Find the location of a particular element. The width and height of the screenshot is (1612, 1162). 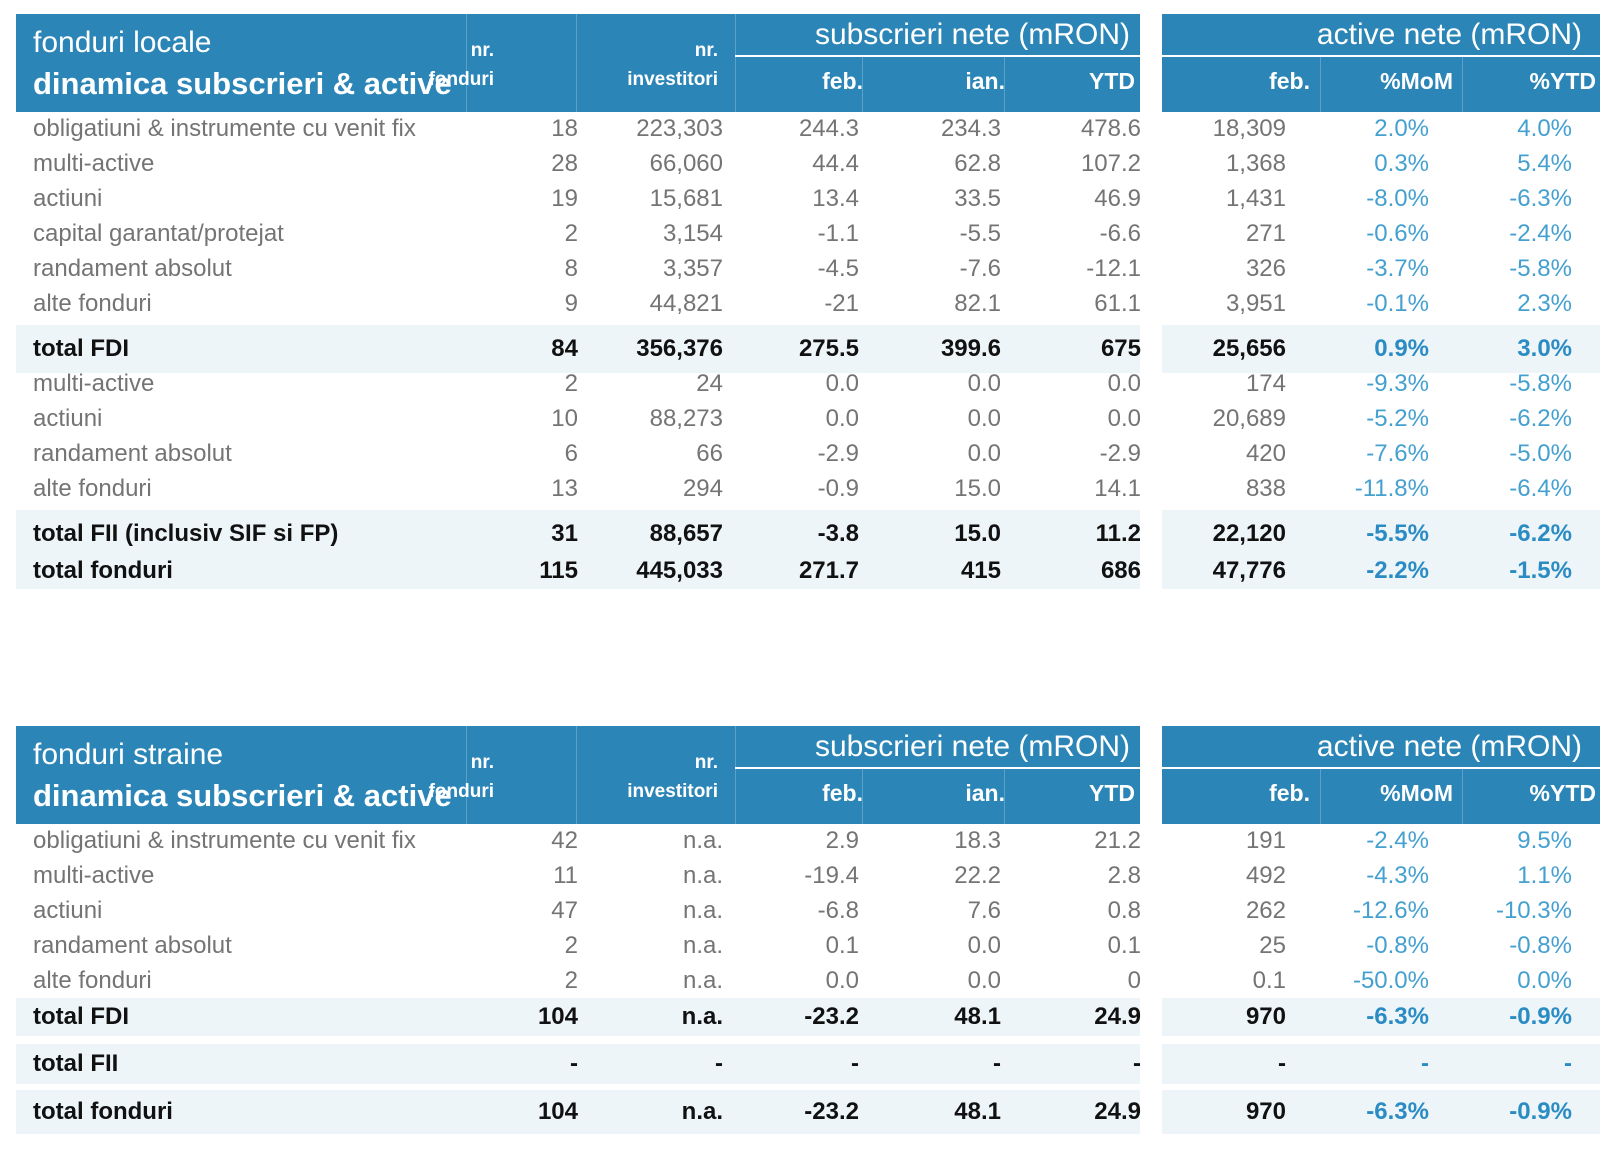

row-label: actiuni is located at coordinates (68, 418).